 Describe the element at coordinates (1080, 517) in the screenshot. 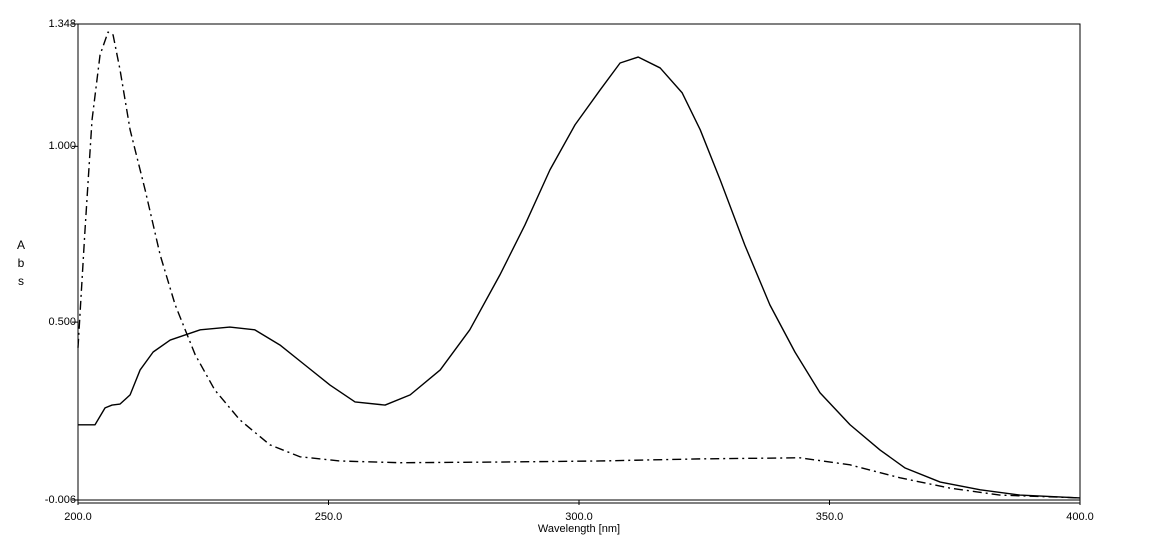

I see `x-tick-label: 400.0` at that location.